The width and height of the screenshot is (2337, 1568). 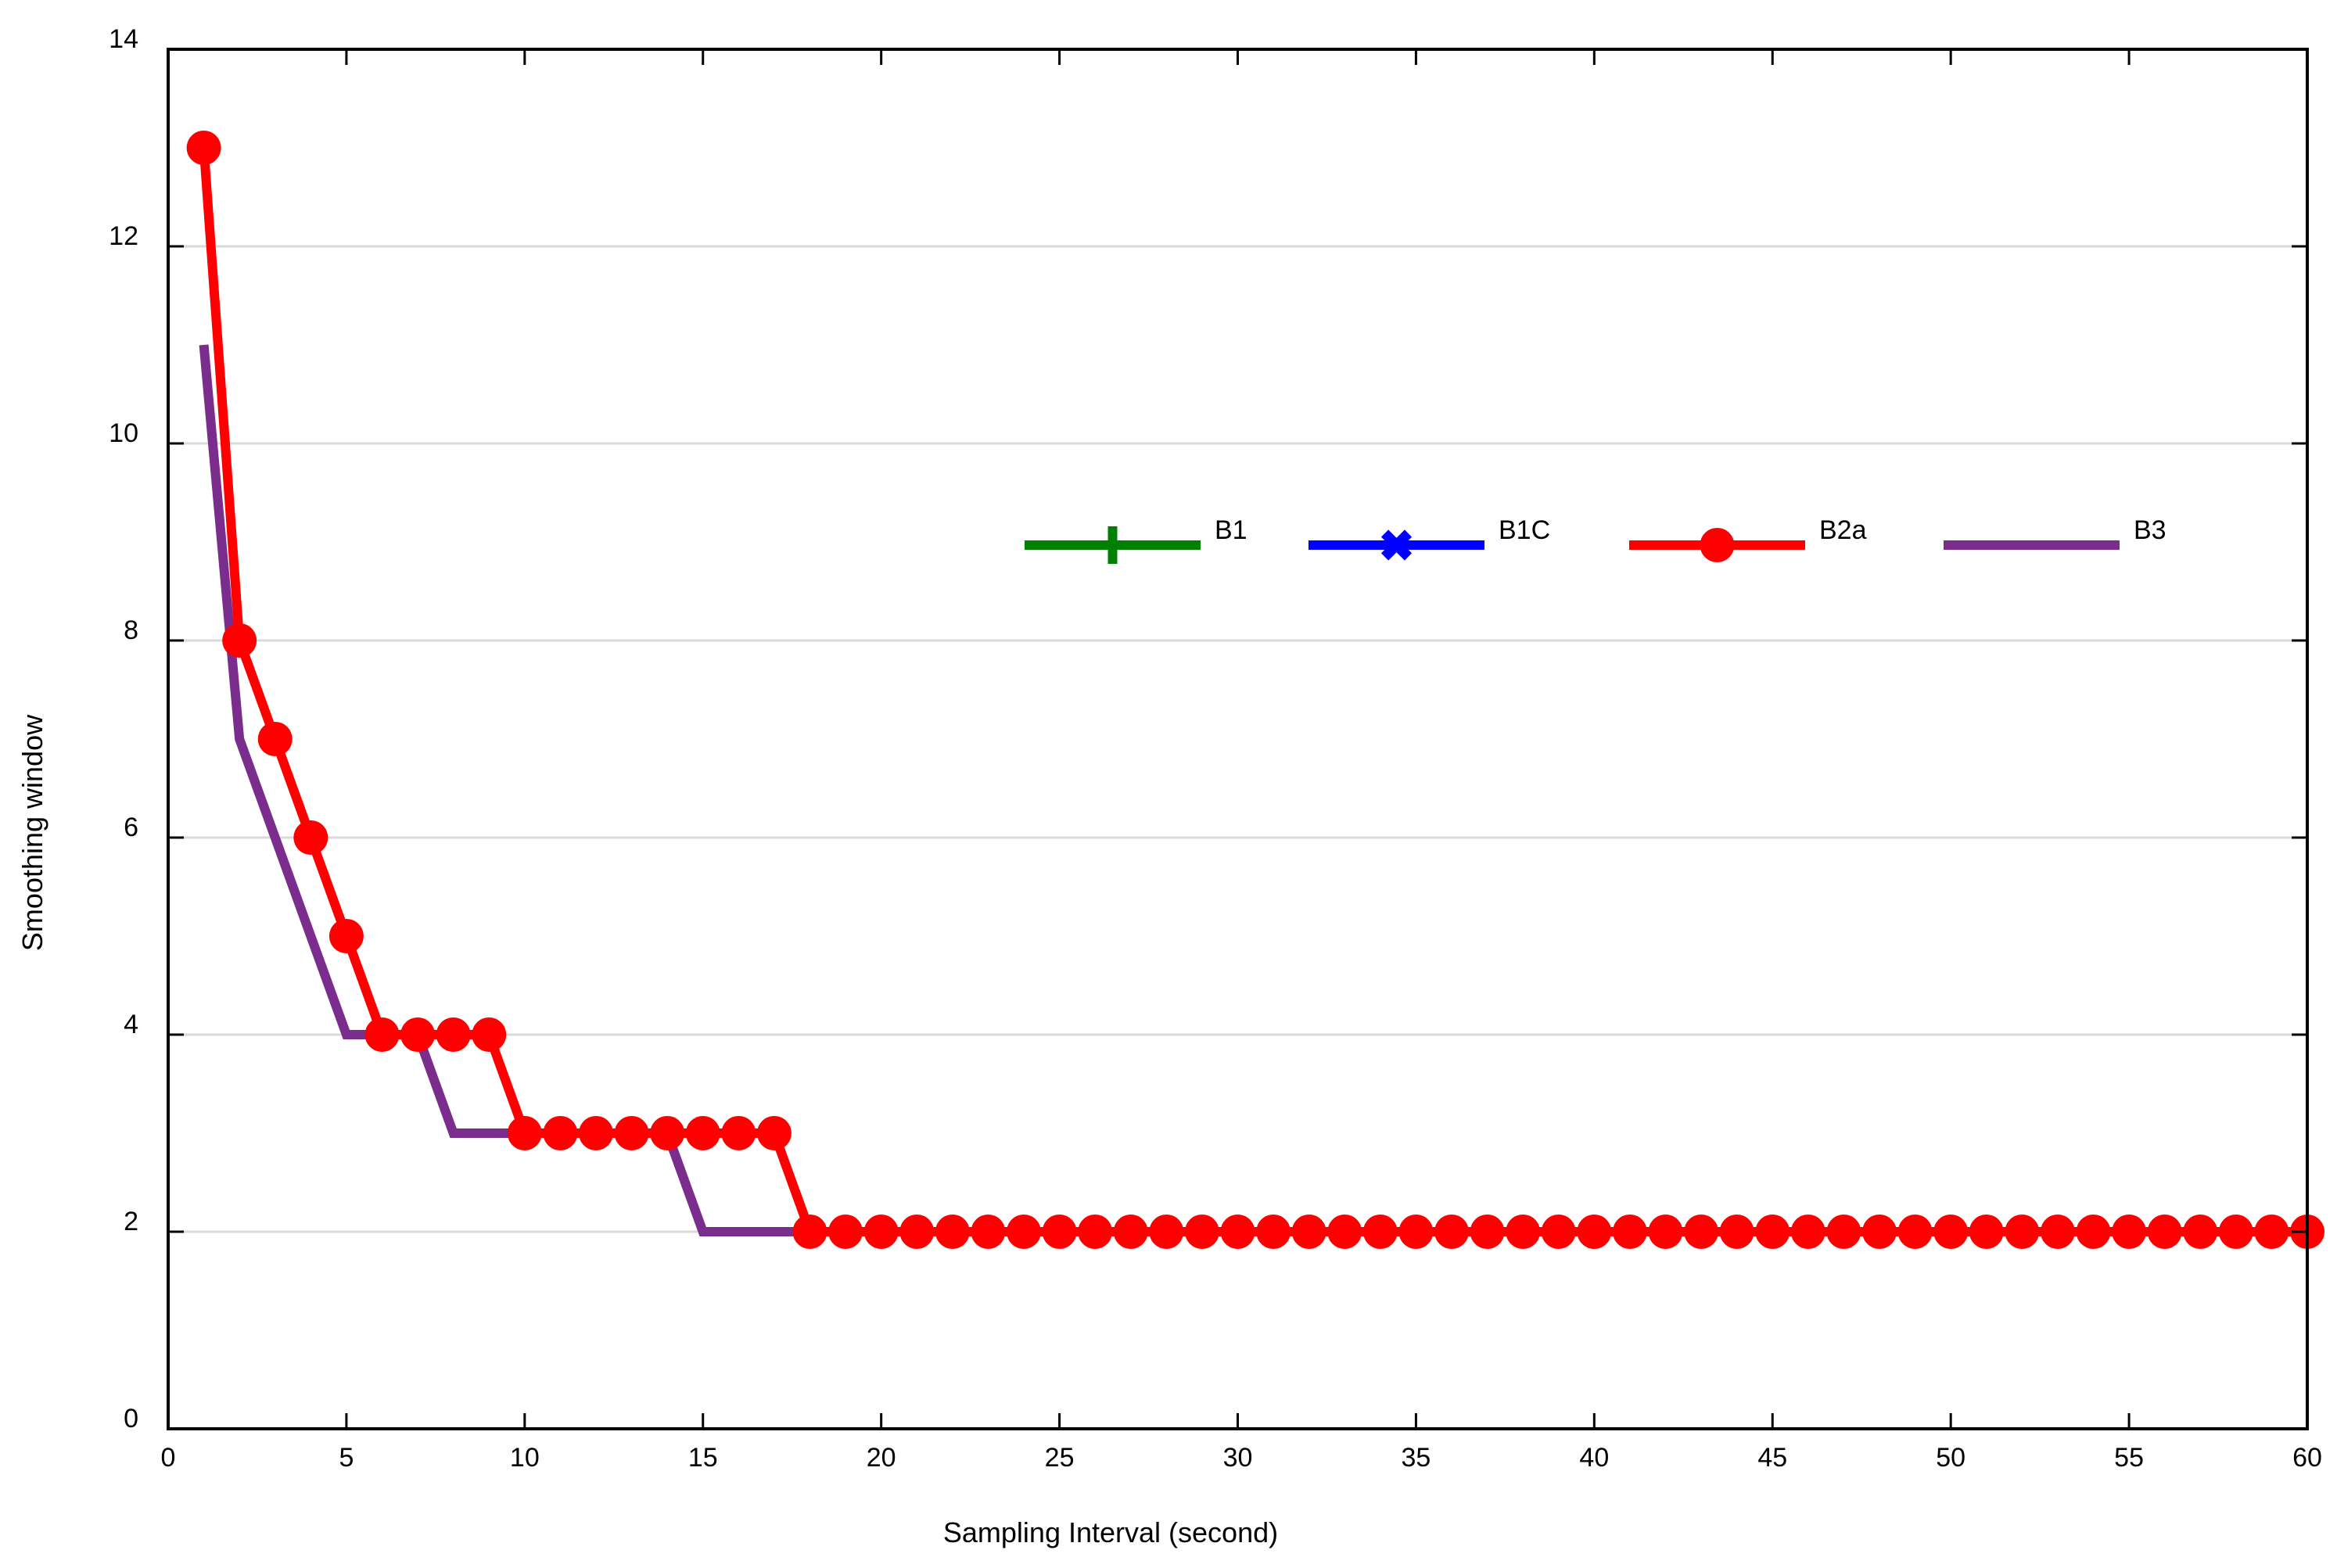 I want to click on x-tick-label: 50, so click(x=1950, y=1458).